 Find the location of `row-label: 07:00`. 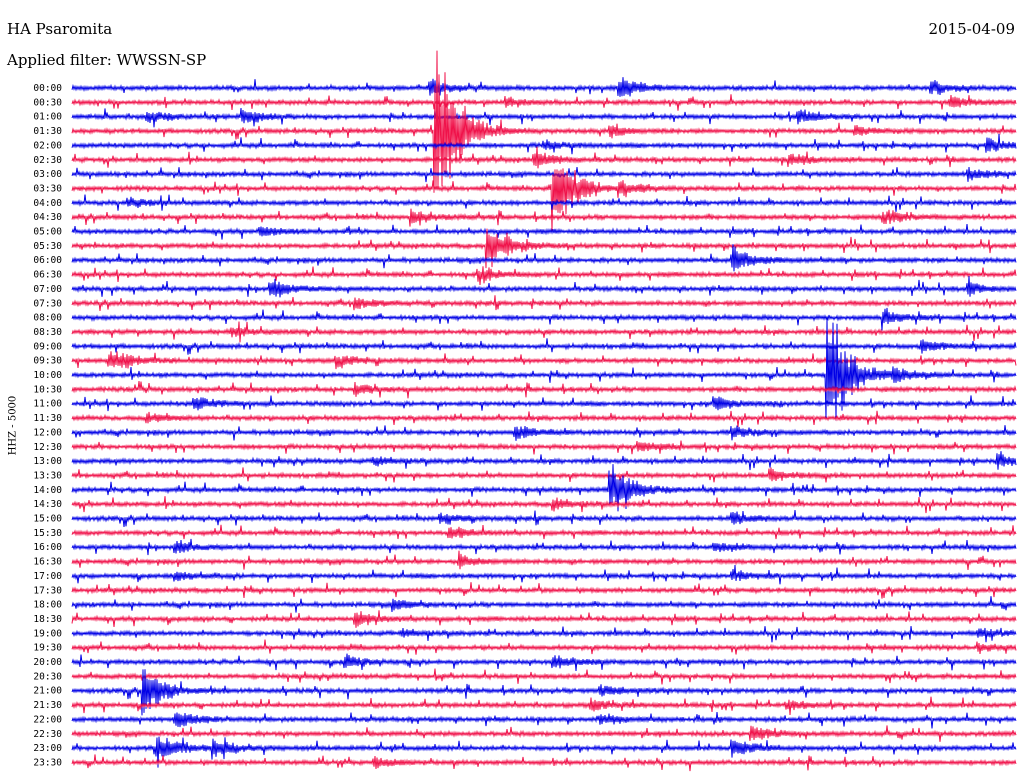

row-label: 07:00 is located at coordinates (47, 289).